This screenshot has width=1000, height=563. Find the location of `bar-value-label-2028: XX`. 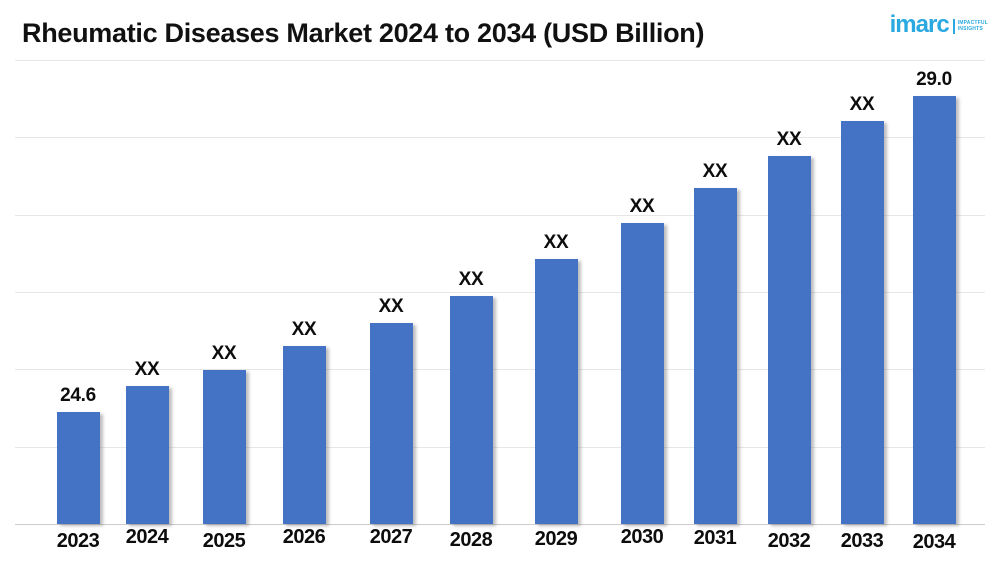

bar-value-label-2028: XX is located at coordinates (471, 279).